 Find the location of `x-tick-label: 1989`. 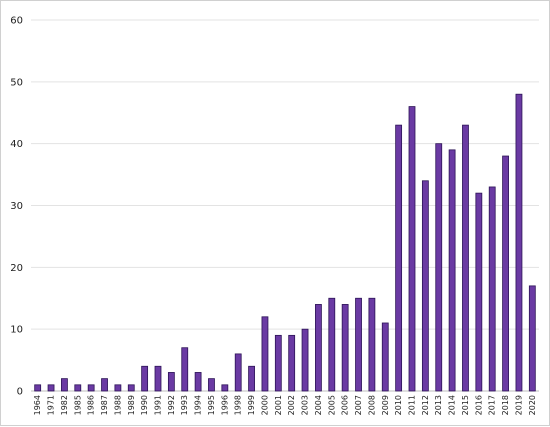

x-tick-label: 1989 is located at coordinates (131, 405).